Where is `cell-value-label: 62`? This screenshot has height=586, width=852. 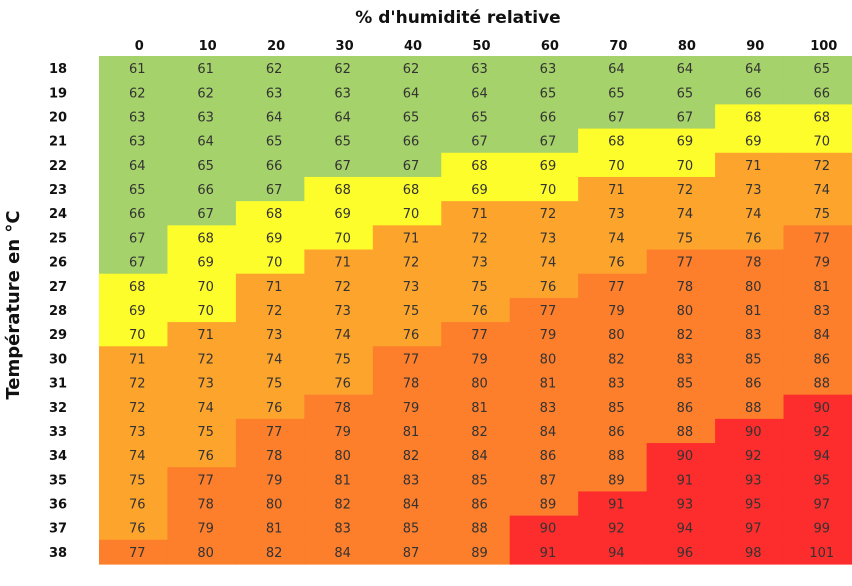
cell-value-label: 62 is located at coordinates (137, 93).